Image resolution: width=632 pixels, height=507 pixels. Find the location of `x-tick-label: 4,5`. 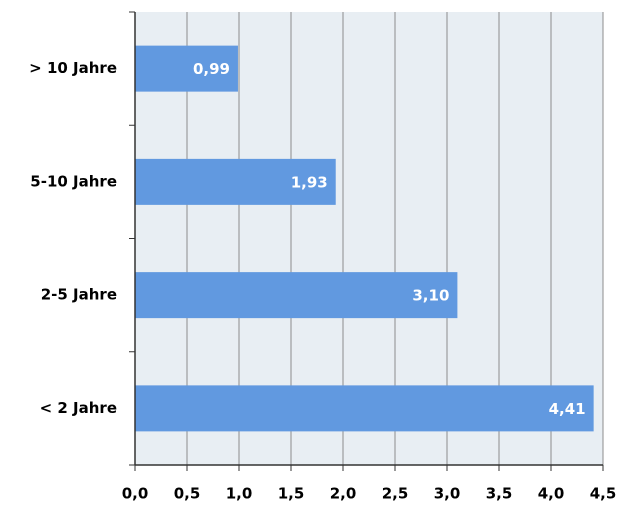

x-tick-label: 4,5 is located at coordinates (603, 494).